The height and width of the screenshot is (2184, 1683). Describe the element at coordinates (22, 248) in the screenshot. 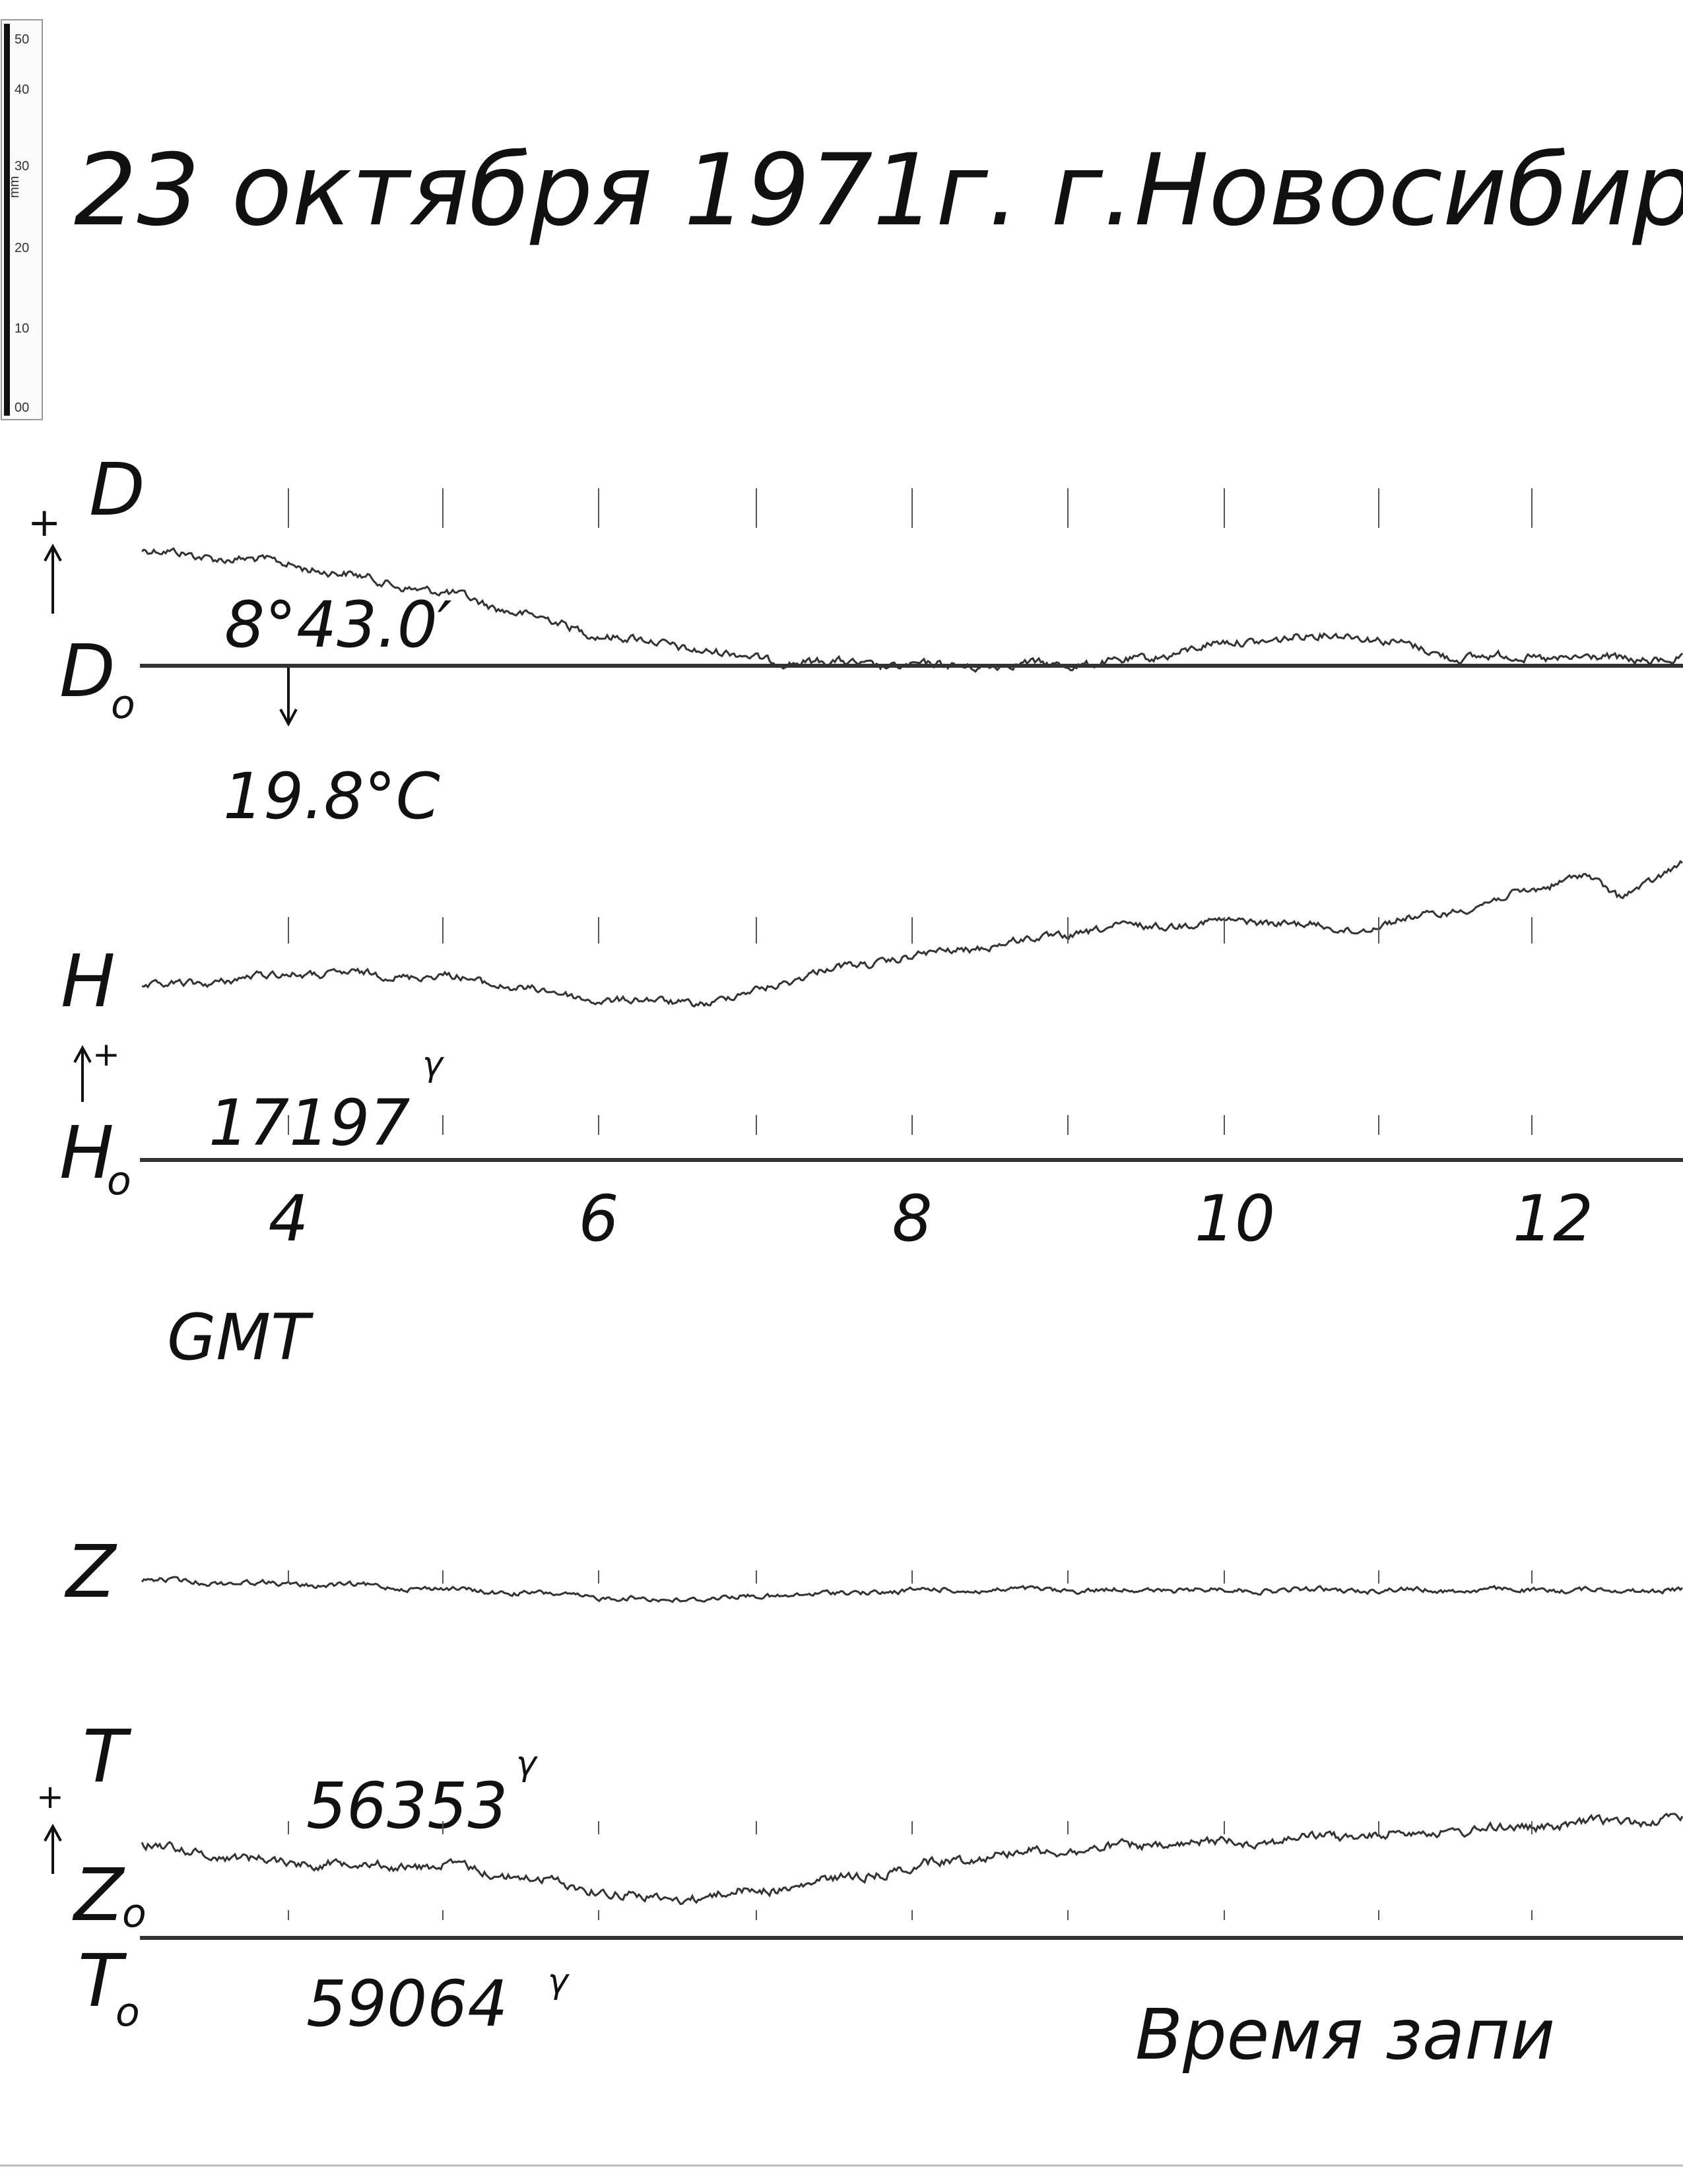

I see `ruler-label: 20` at that location.